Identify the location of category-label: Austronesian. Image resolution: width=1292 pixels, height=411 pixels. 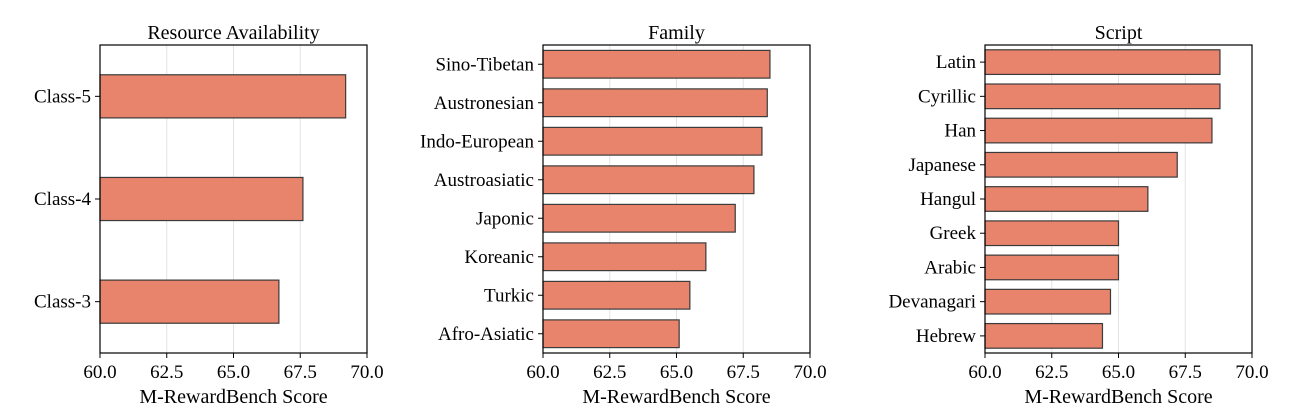
(484, 103).